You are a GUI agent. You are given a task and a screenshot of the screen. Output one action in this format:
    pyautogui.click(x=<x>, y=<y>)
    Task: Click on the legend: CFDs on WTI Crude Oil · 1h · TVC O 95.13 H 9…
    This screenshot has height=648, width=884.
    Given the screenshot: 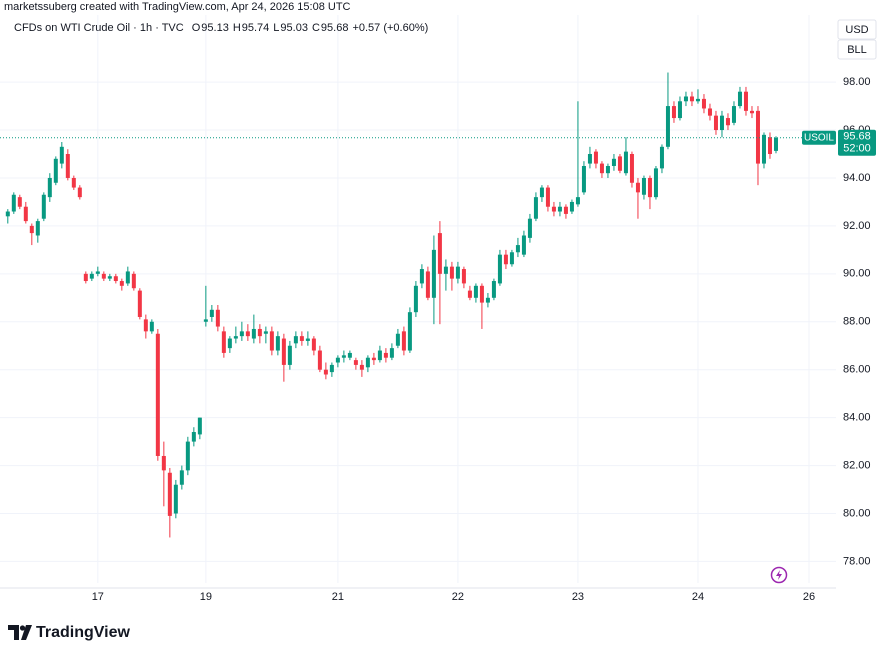 What is the action you would take?
    pyautogui.click(x=221, y=28)
    